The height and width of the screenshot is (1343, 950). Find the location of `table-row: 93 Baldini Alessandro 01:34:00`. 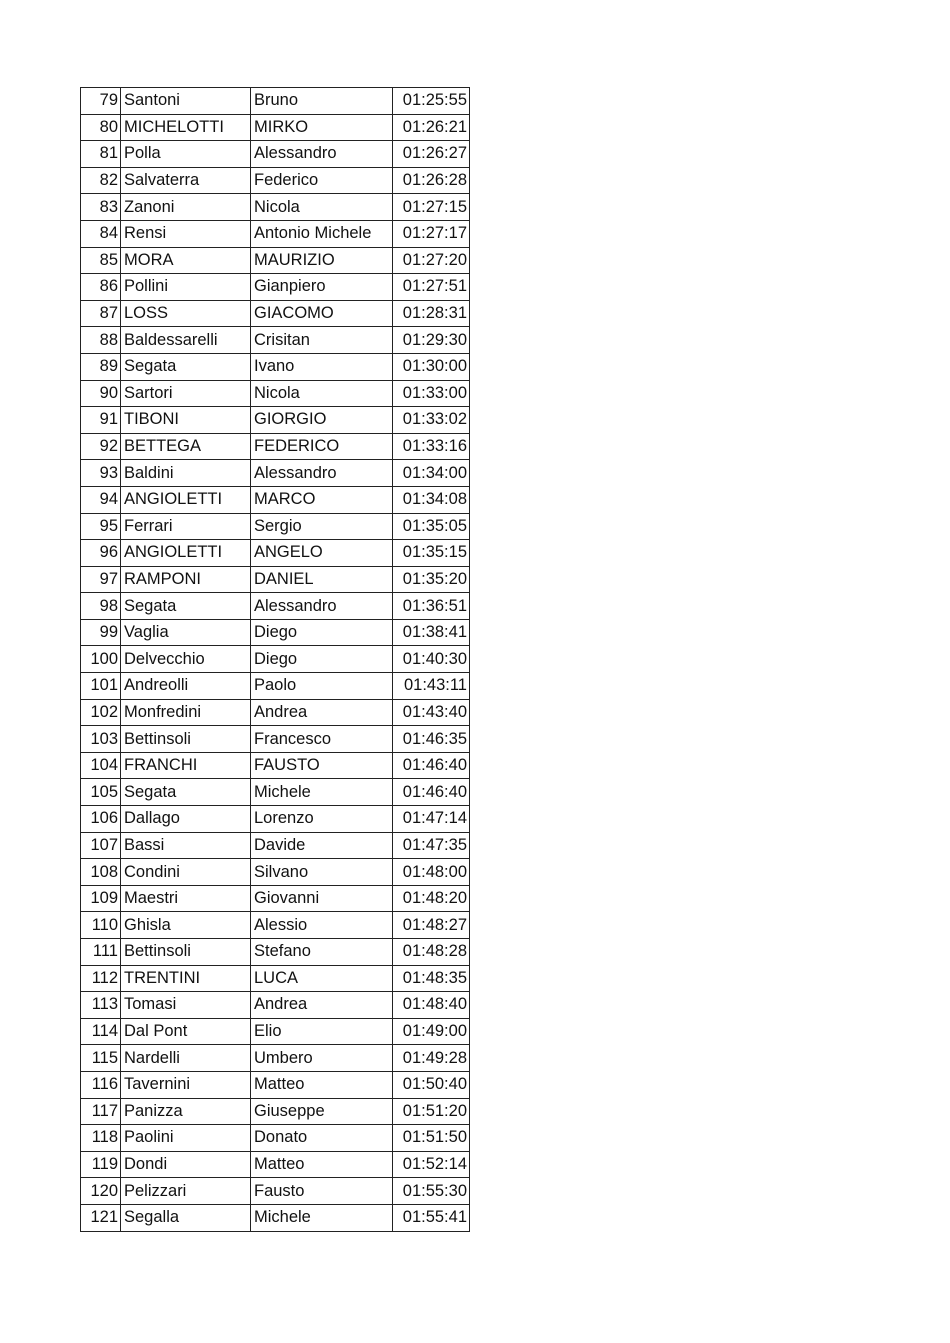

table-row: 93 Baldini Alessandro 01:34:00 is located at coordinates (275, 473).